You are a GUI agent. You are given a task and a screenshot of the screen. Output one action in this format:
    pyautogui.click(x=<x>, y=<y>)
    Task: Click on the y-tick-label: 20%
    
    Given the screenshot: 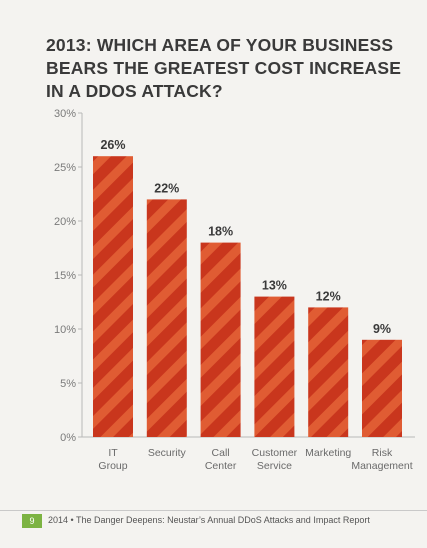 What is the action you would take?
    pyautogui.click(x=65, y=222)
    